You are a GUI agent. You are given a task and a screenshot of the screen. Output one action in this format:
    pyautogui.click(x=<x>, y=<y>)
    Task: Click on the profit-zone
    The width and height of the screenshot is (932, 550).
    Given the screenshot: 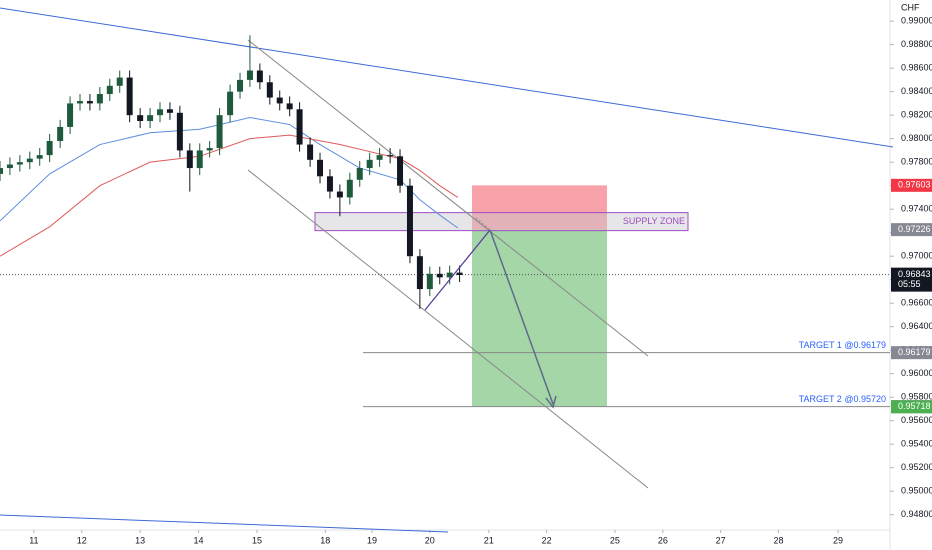 What is the action you would take?
    pyautogui.click(x=539, y=318)
    